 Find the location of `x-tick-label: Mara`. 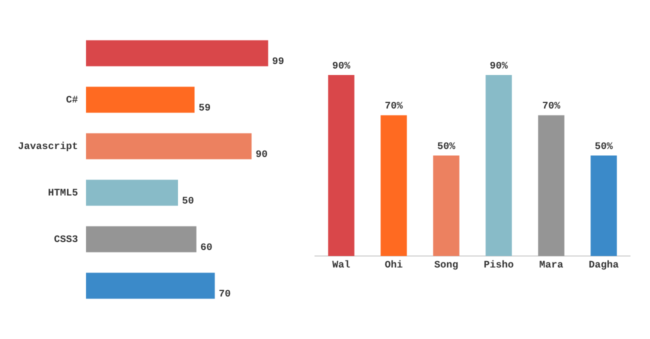

x-tick-label: Mara is located at coordinates (551, 266).